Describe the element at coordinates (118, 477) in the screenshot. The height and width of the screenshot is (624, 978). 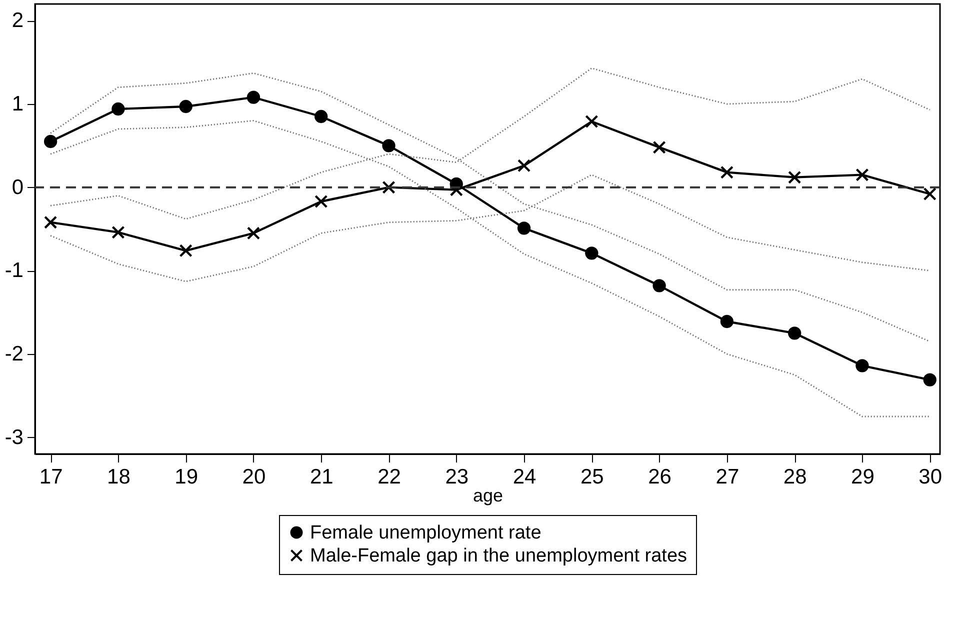
I see `x-tick-label: 18` at that location.